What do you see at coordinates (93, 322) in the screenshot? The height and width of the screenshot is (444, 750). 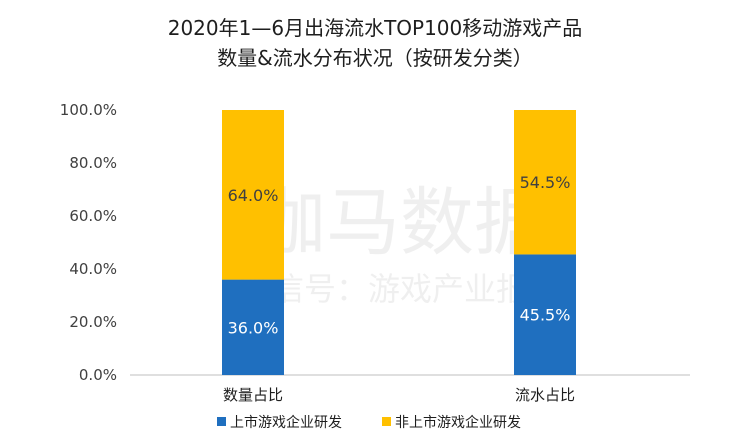 I see `y-tick-label: 20.0%` at bounding box center [93, 322].